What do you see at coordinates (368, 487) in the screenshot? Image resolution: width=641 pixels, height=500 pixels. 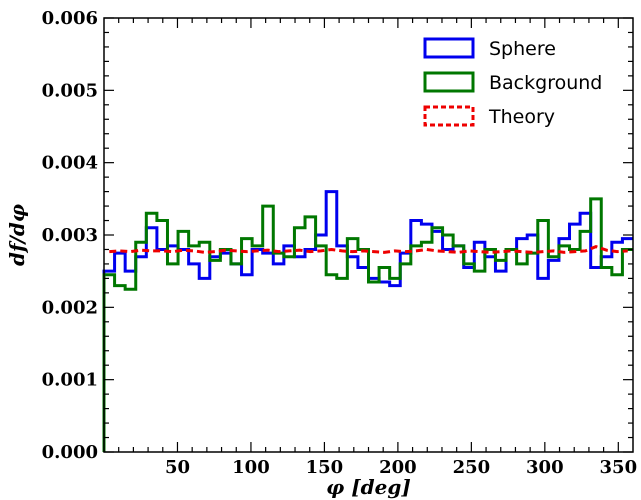 I see `x-axis-title: φ [deg]` at bounding box center [368, 487].